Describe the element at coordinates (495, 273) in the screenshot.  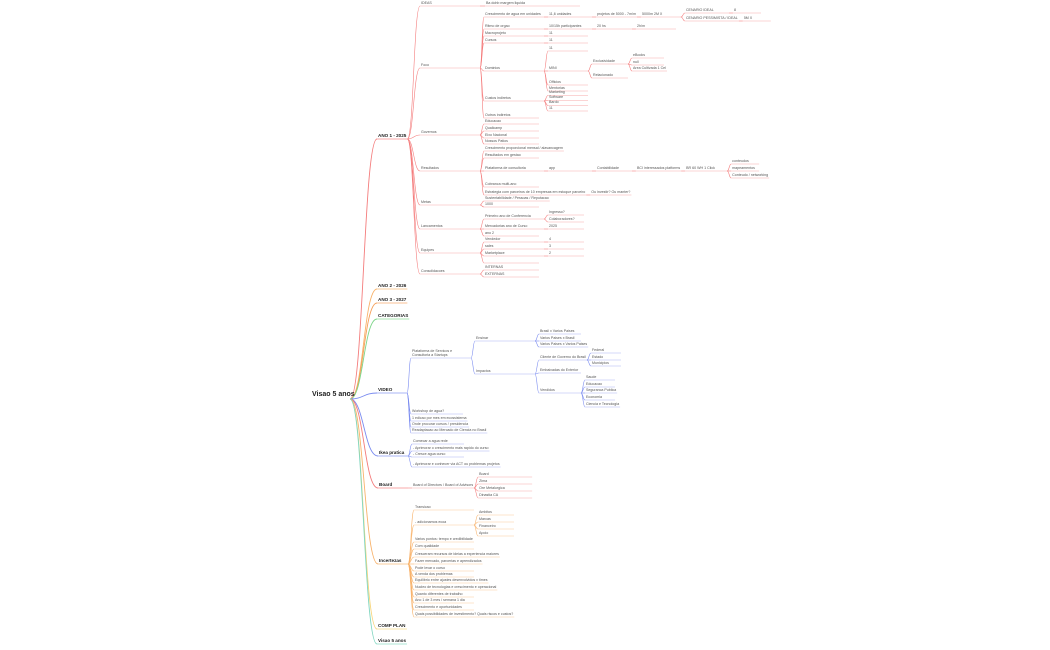
I see `mind-map-node: EXTERNAS` at that location.